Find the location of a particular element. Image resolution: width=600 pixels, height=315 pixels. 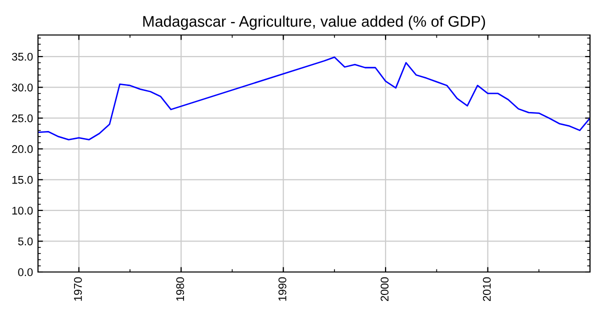

x-tick-label: 1980 is located at coordinates (180, 289).